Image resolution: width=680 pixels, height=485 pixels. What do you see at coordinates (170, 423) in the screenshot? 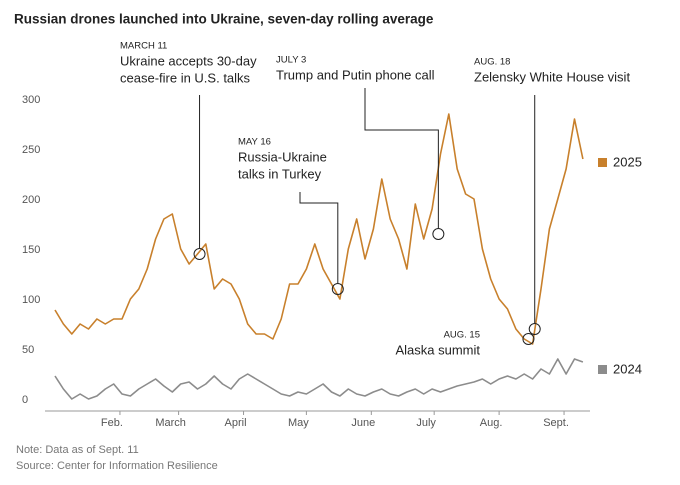
I see `x-tick-label: March` at bounding box center [170, 423].